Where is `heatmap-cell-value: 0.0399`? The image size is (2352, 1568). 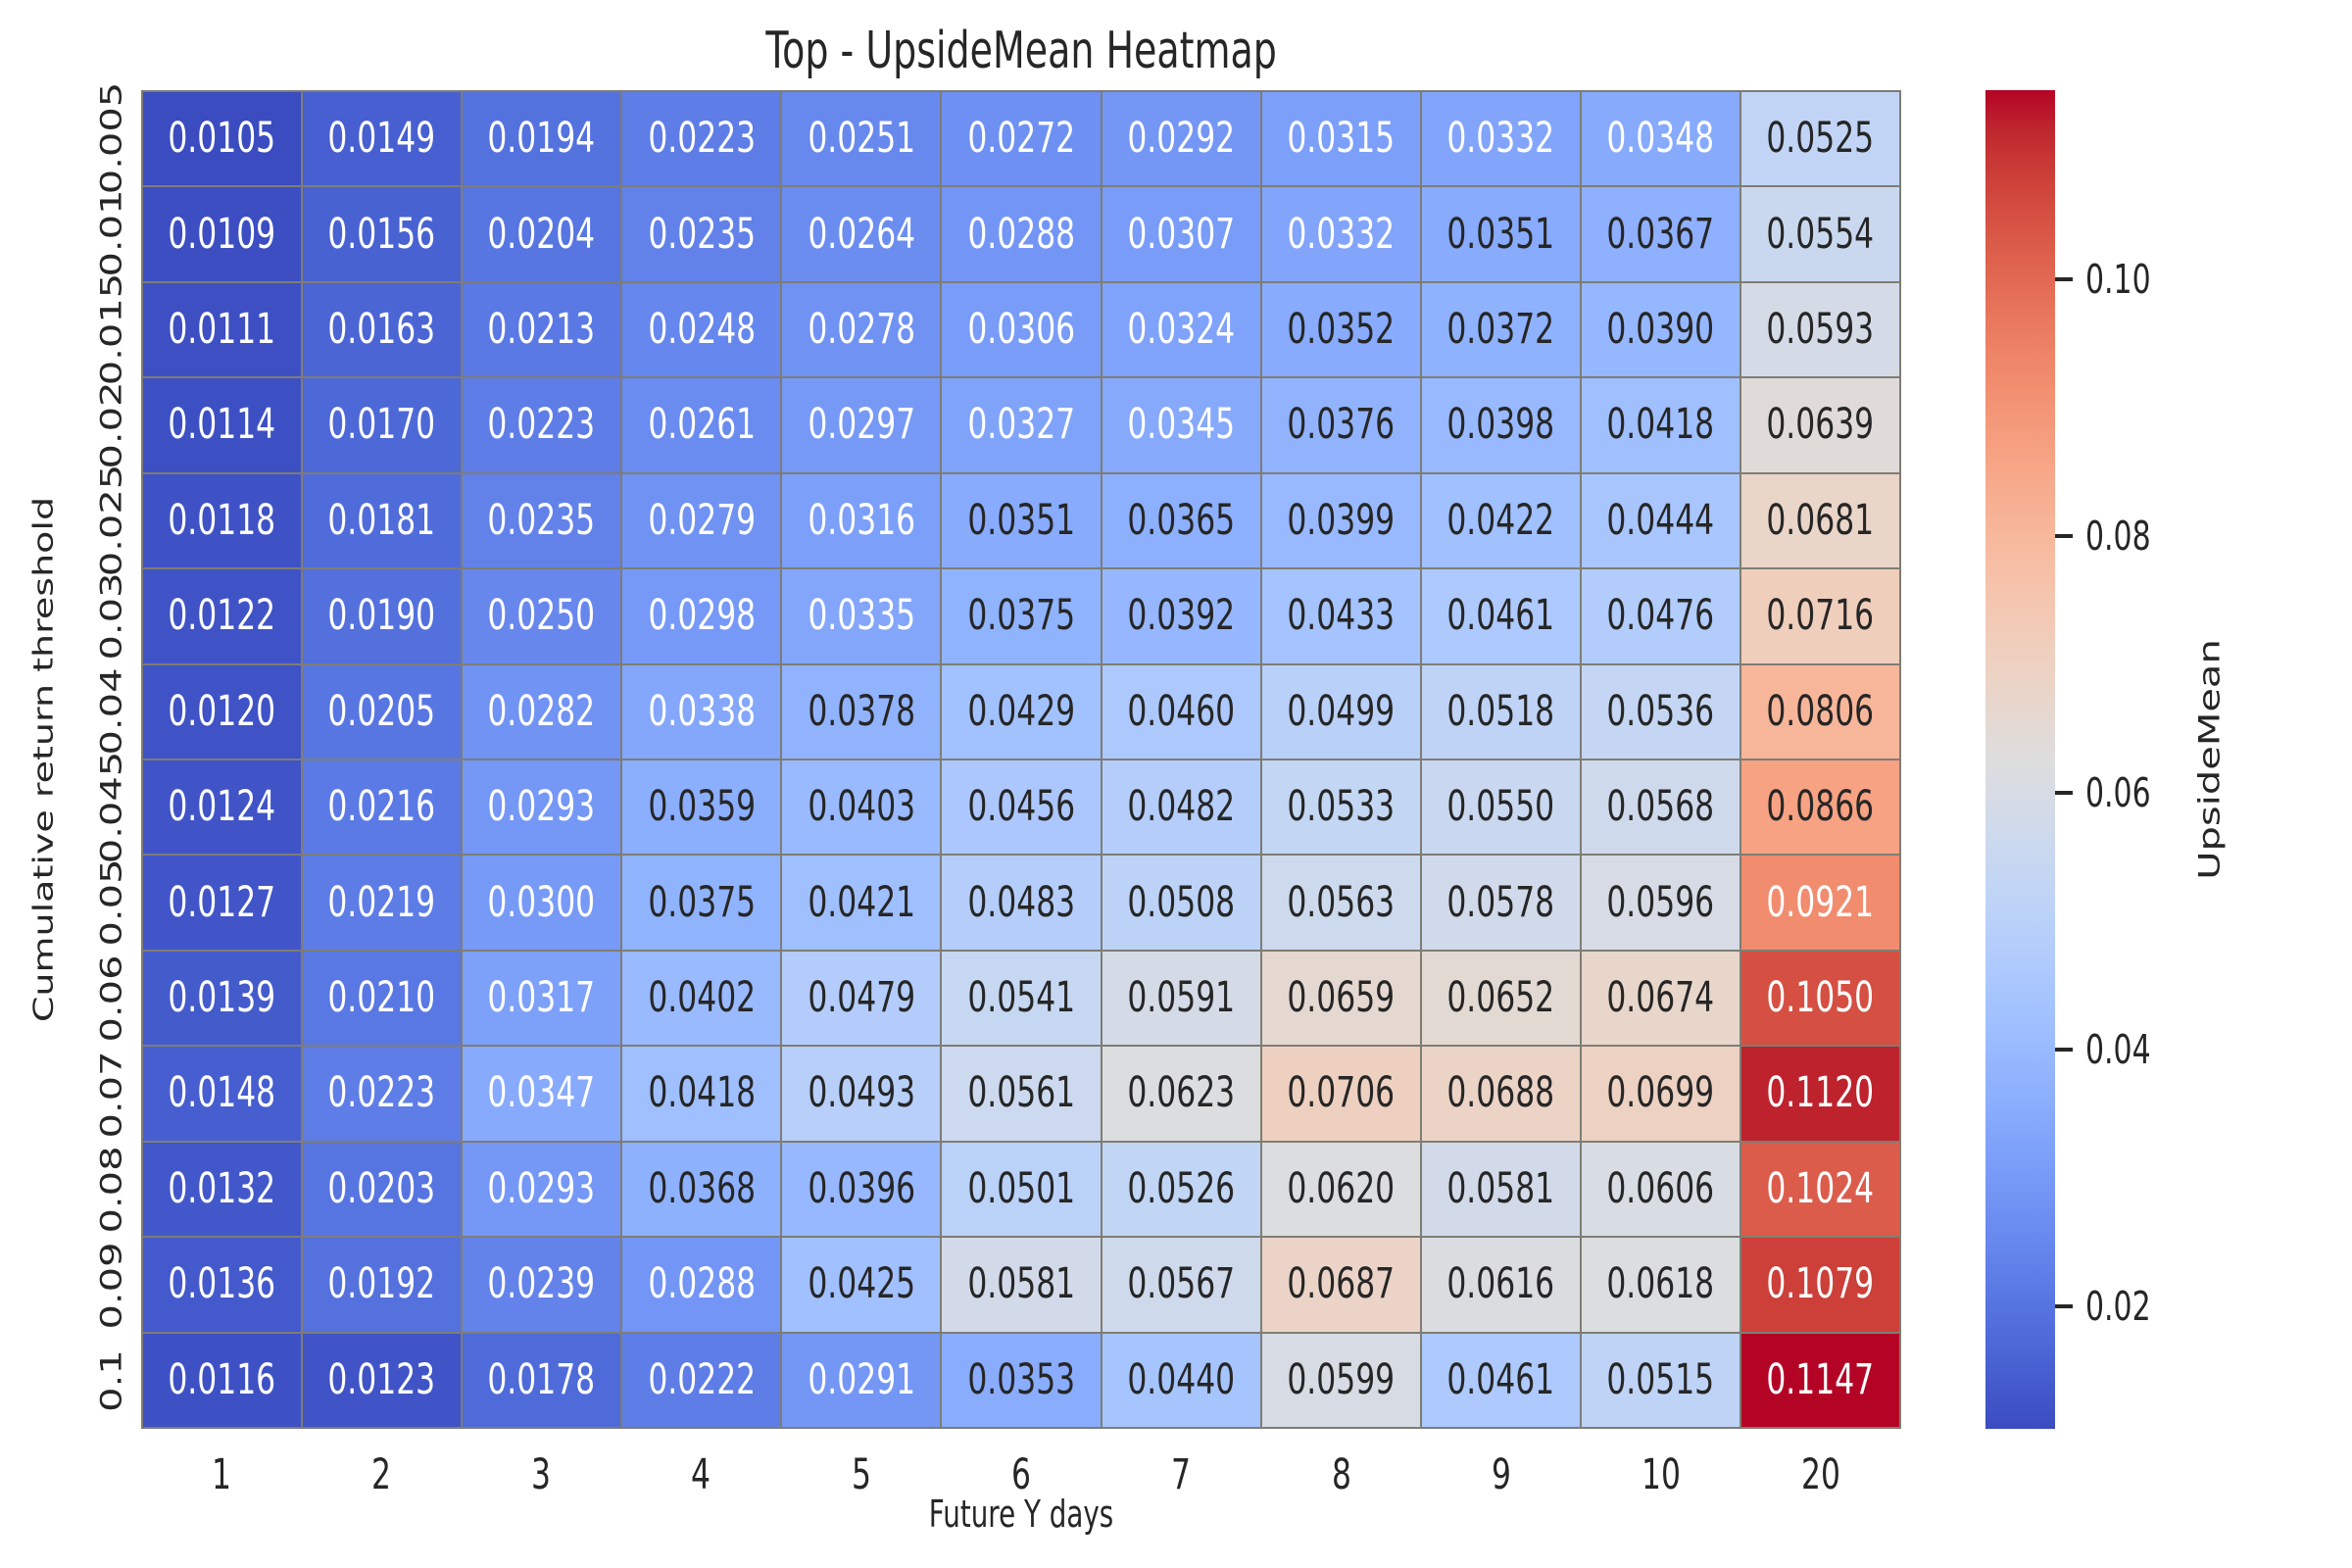 heatmap-cell-value: 0.0399 is located at coordinates (1341, 520).